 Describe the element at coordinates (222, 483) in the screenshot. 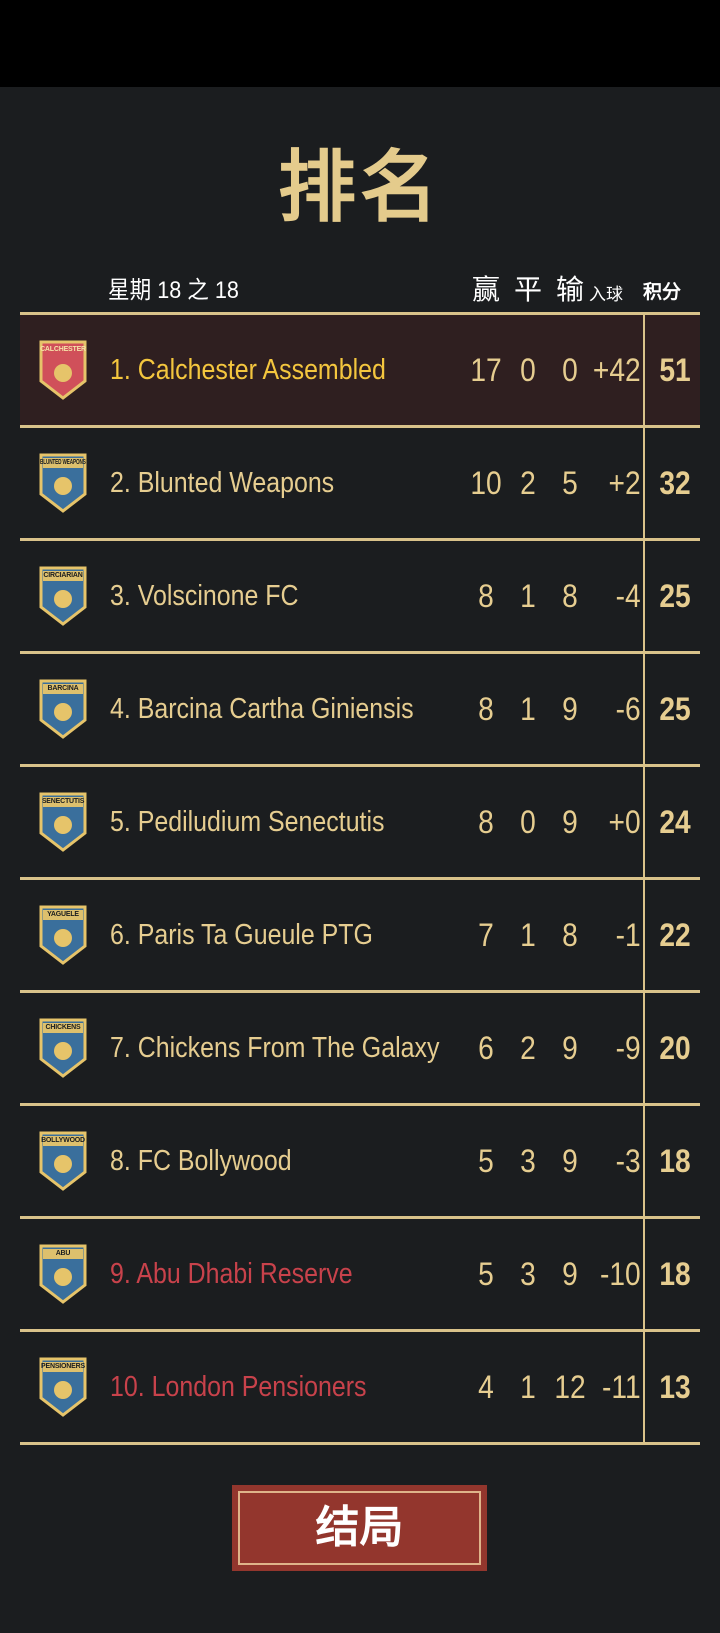

I see `team-name: 2. Blunted Weapons` at that location.